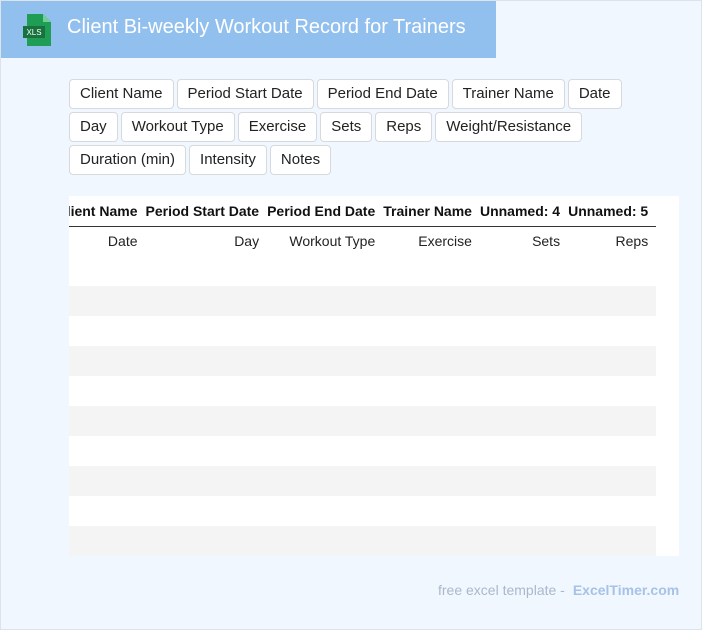  I want to click on field-chip: Weight/Resistance, so click(509, 127).